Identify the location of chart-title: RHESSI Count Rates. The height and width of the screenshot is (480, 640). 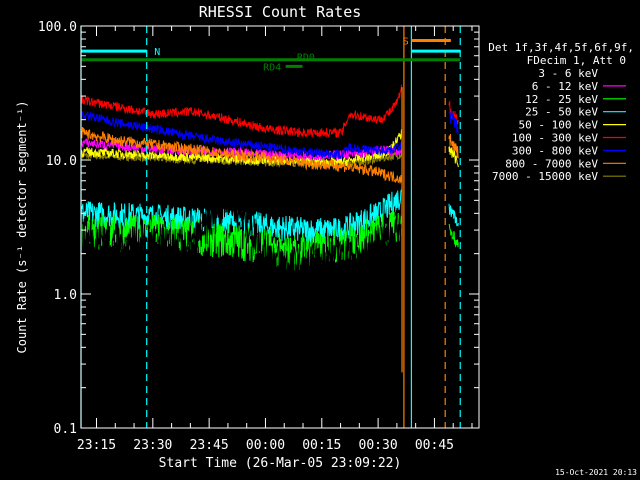
(280, 12).